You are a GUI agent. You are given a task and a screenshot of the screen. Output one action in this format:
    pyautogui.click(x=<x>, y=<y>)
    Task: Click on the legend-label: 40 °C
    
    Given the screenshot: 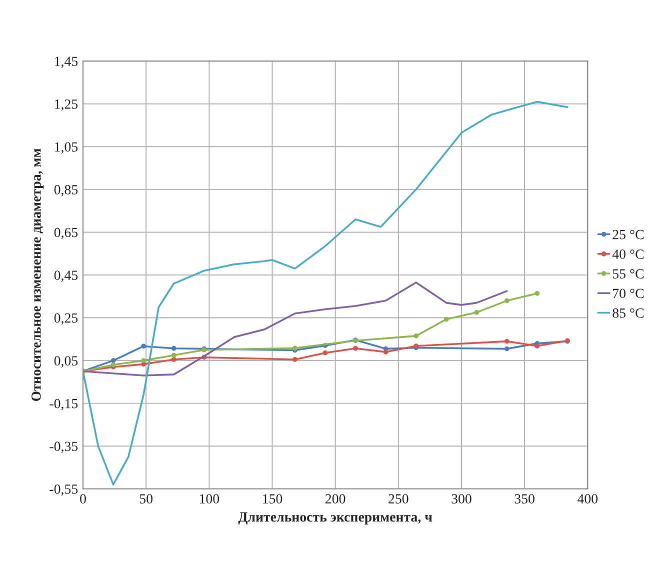 What is the action you would take?
    pyautogui.click(x=628, y=254)
    